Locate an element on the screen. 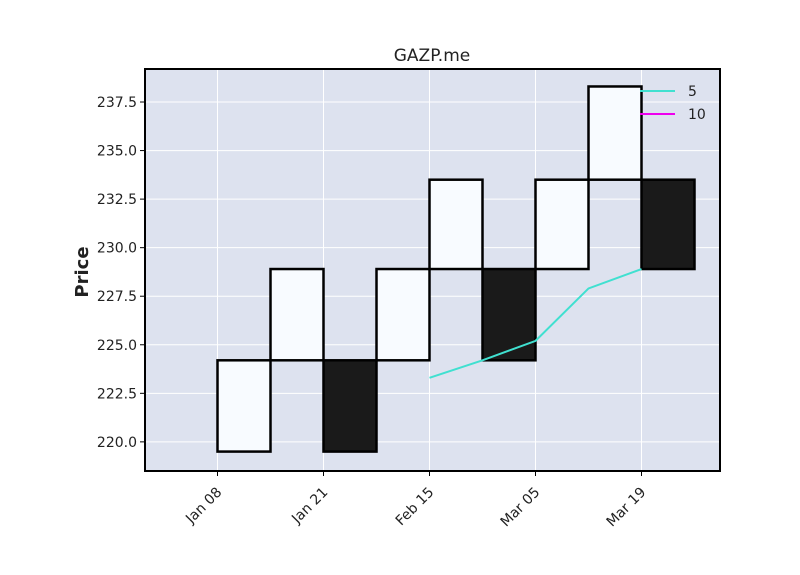  legend-label-5: 5 is located at coordinates (692, 92).